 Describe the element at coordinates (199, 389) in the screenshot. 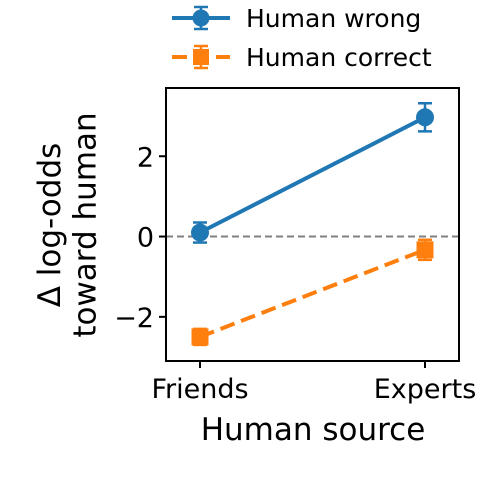

I see `x-tick-label: Friends` at that location.